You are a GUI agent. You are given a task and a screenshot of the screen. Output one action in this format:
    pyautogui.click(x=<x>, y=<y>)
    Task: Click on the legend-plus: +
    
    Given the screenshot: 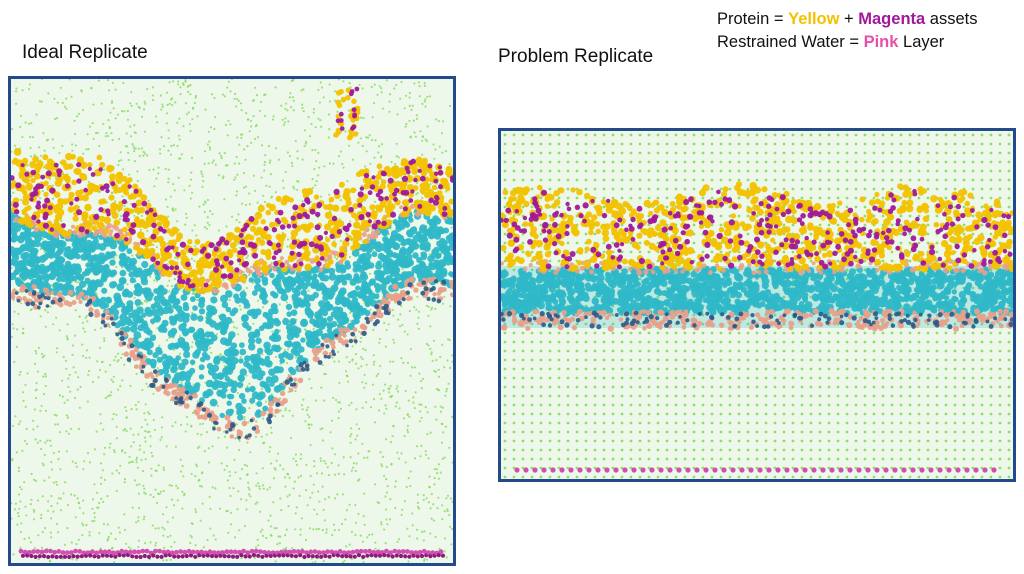 What is the action you would take?
    pyautogui.click(x=849, y=19)
    